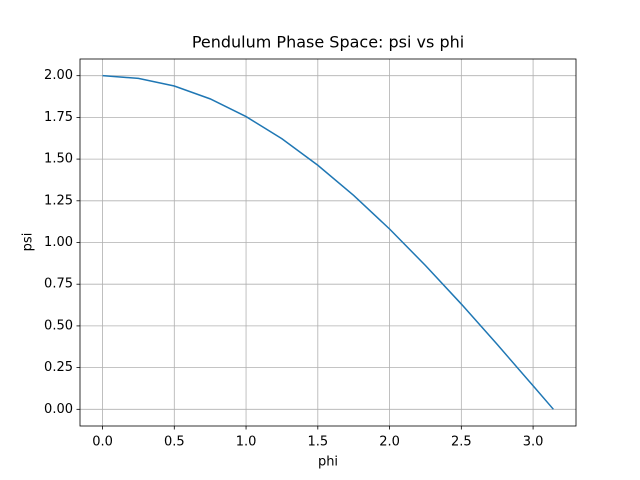 Image resolution: width=640 pixels, height=480 pixels. Describe the element at coordinates (58, 409) in the screenshot. I see `y-tick-label: 0.00` at that location.